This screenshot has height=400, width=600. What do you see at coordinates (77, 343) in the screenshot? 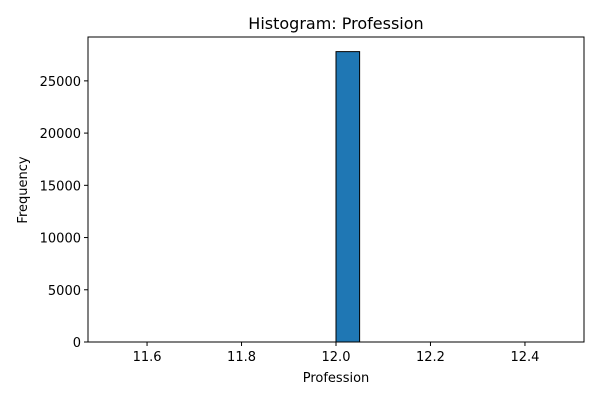
I see `y-tick-label: 0` at bounding box center [77, 343].